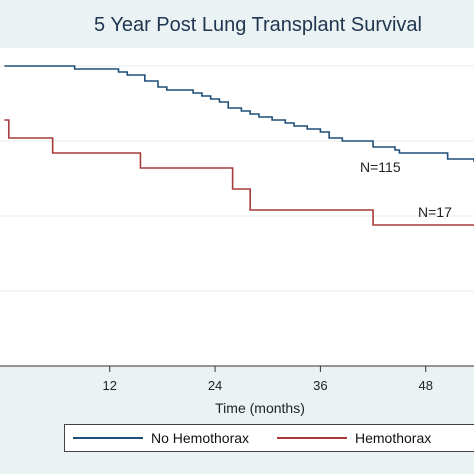 This screenshot has width=474, height=474. I want to click on x-tick-label-48: 48, so click(425, 385).